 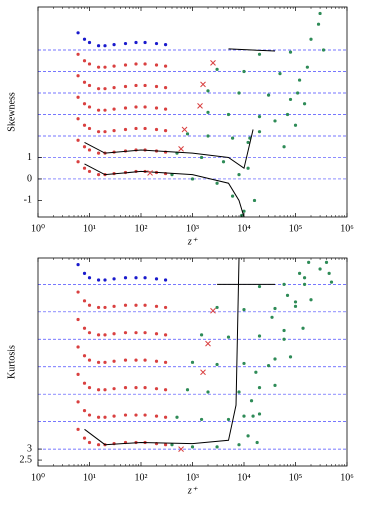 I want to click on x-tick-label: 10⁵, so click(x=296, y=477).